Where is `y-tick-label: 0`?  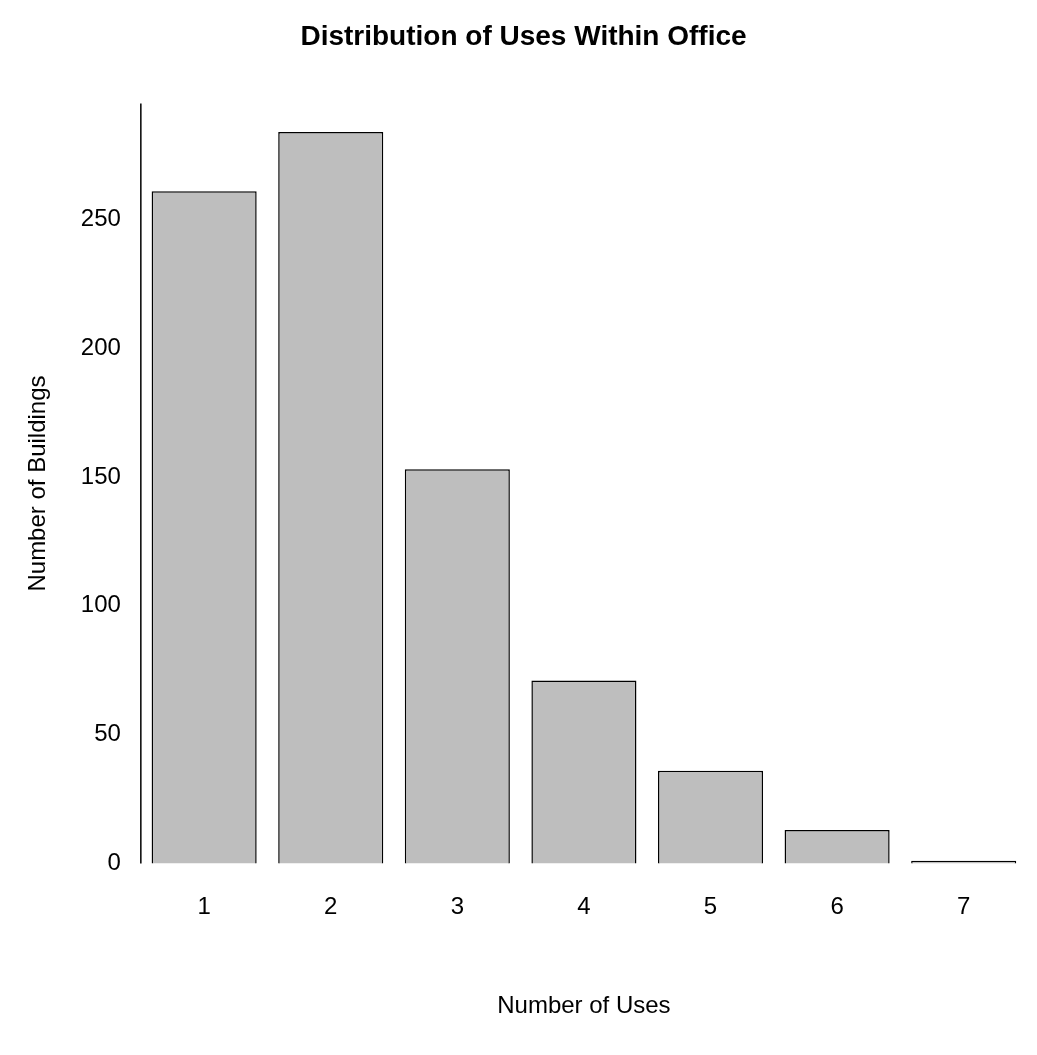 y-tick-label: 0 is located at coordinates (114, 862).